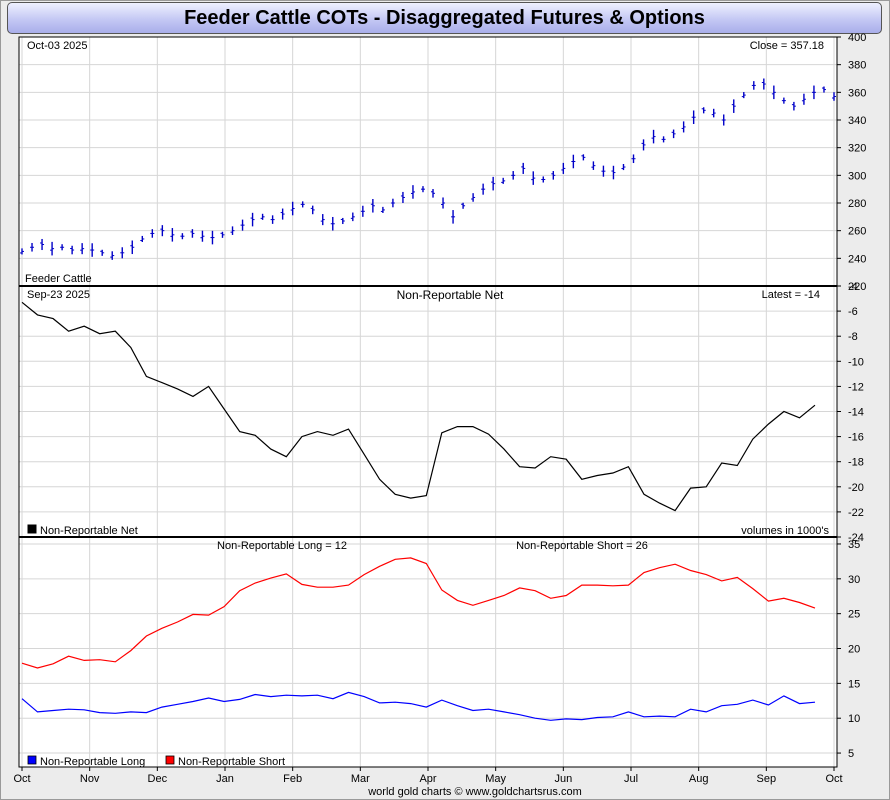  What do you see at coordinates (282, 546) in the screenshot?
I see `long-readout: Non-Reportable Long = 12` at bounding box center [282, 546].